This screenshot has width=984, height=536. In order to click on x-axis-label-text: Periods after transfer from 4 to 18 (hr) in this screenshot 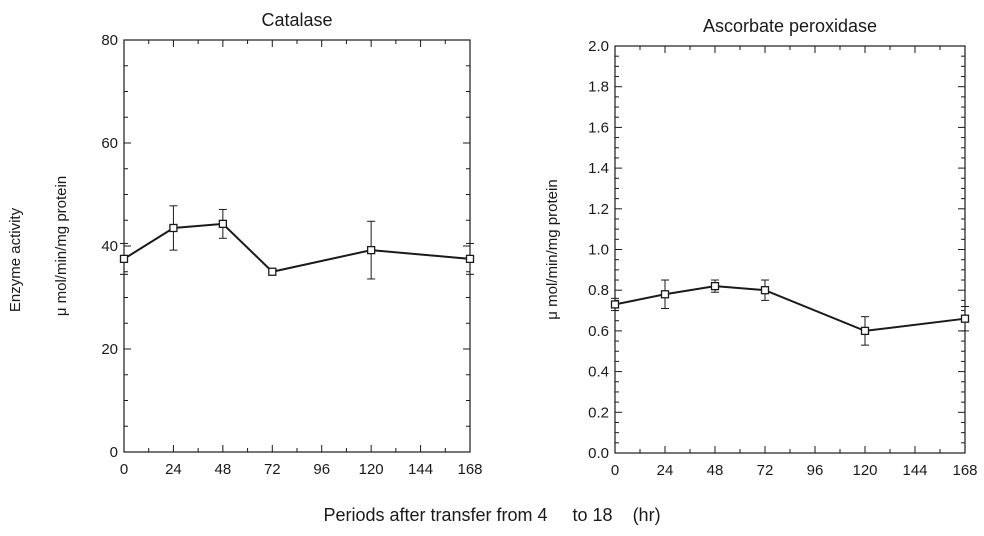, I will do `click(492, 515)`.